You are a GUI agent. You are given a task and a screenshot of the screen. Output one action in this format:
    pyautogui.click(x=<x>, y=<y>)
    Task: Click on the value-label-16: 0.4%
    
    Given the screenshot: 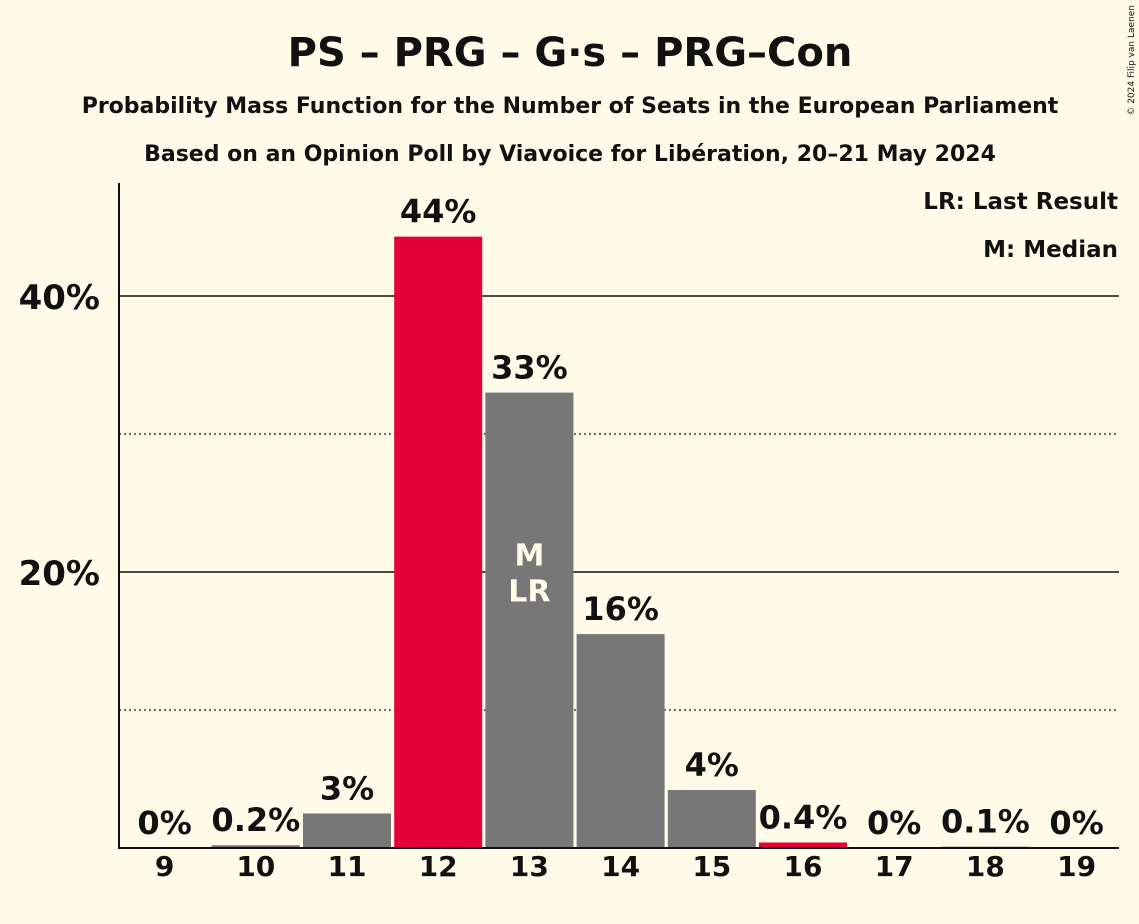 What is the action you would take?
    pyautogui.click(x=803, y=817)
    